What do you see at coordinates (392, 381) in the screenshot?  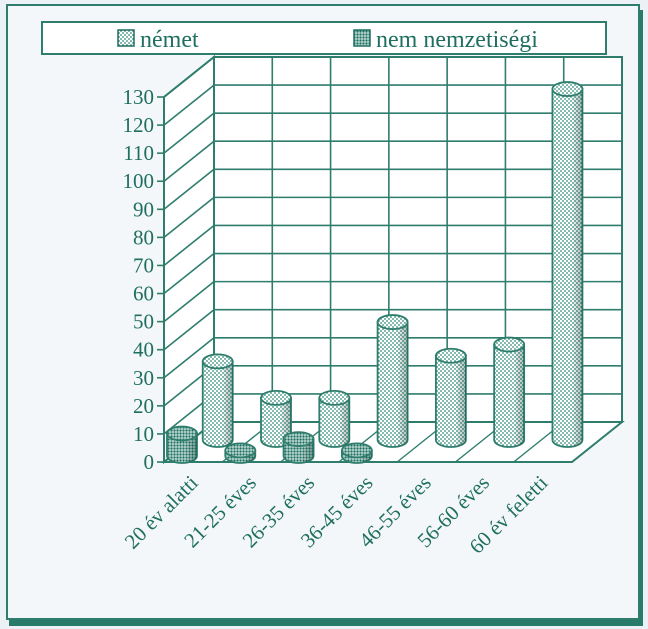 I see `bar-német-3` at bounding box center [392, 381].